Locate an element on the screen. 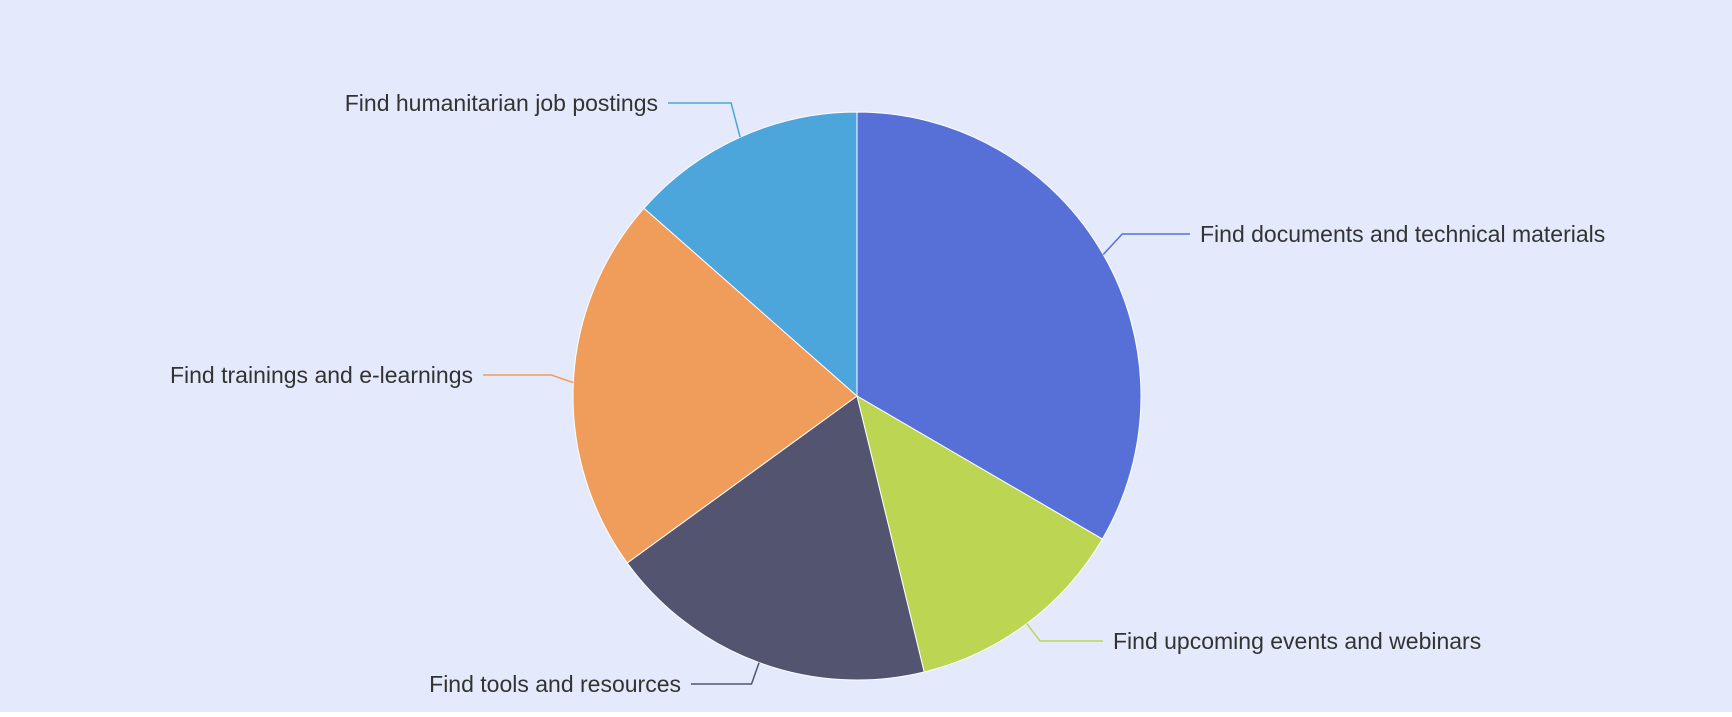 This screenshot has height=717, width=1732. slice-label-find-upcoming-events-and-webinars: Find upcoming events and webinars is located at coordinates (1297, 641).